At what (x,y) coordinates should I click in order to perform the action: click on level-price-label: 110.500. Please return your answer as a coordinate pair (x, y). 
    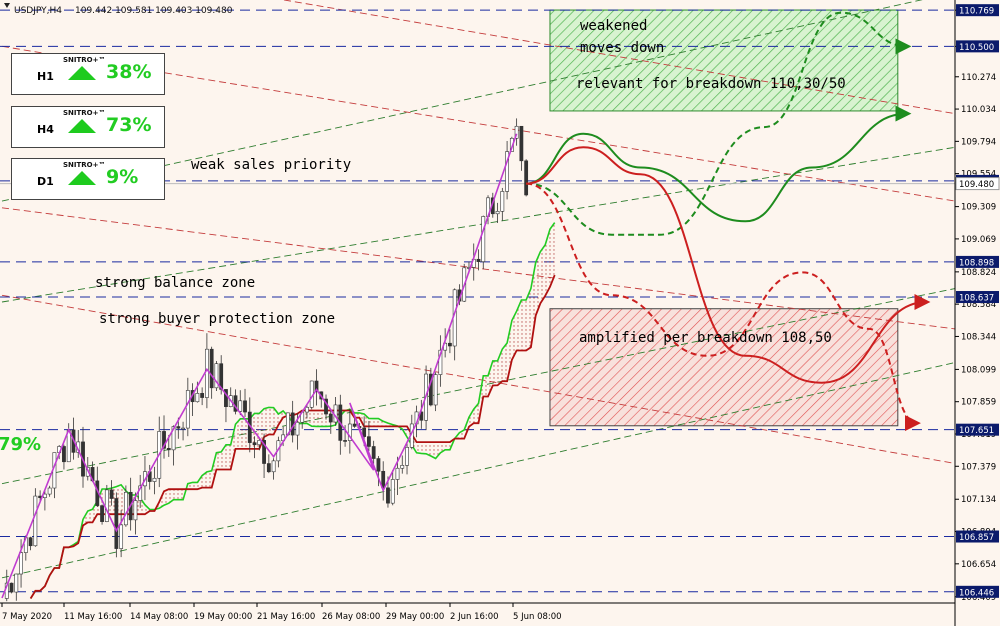
    Looking at the image, I should click on (976, 48).